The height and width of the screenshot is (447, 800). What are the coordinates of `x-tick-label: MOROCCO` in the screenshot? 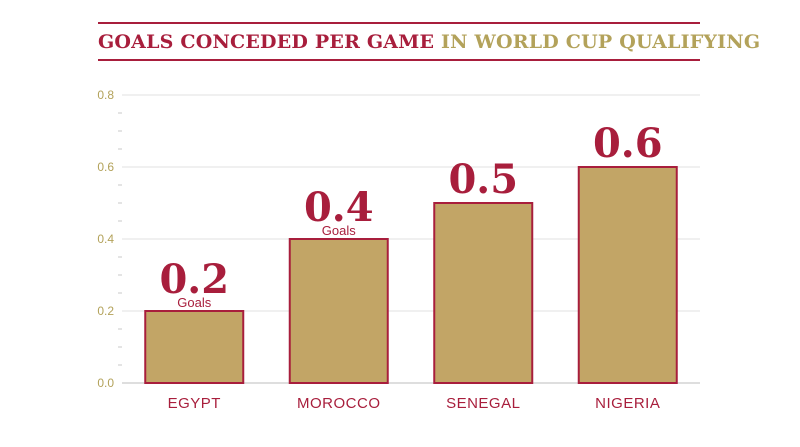 It's located at (339, 403).